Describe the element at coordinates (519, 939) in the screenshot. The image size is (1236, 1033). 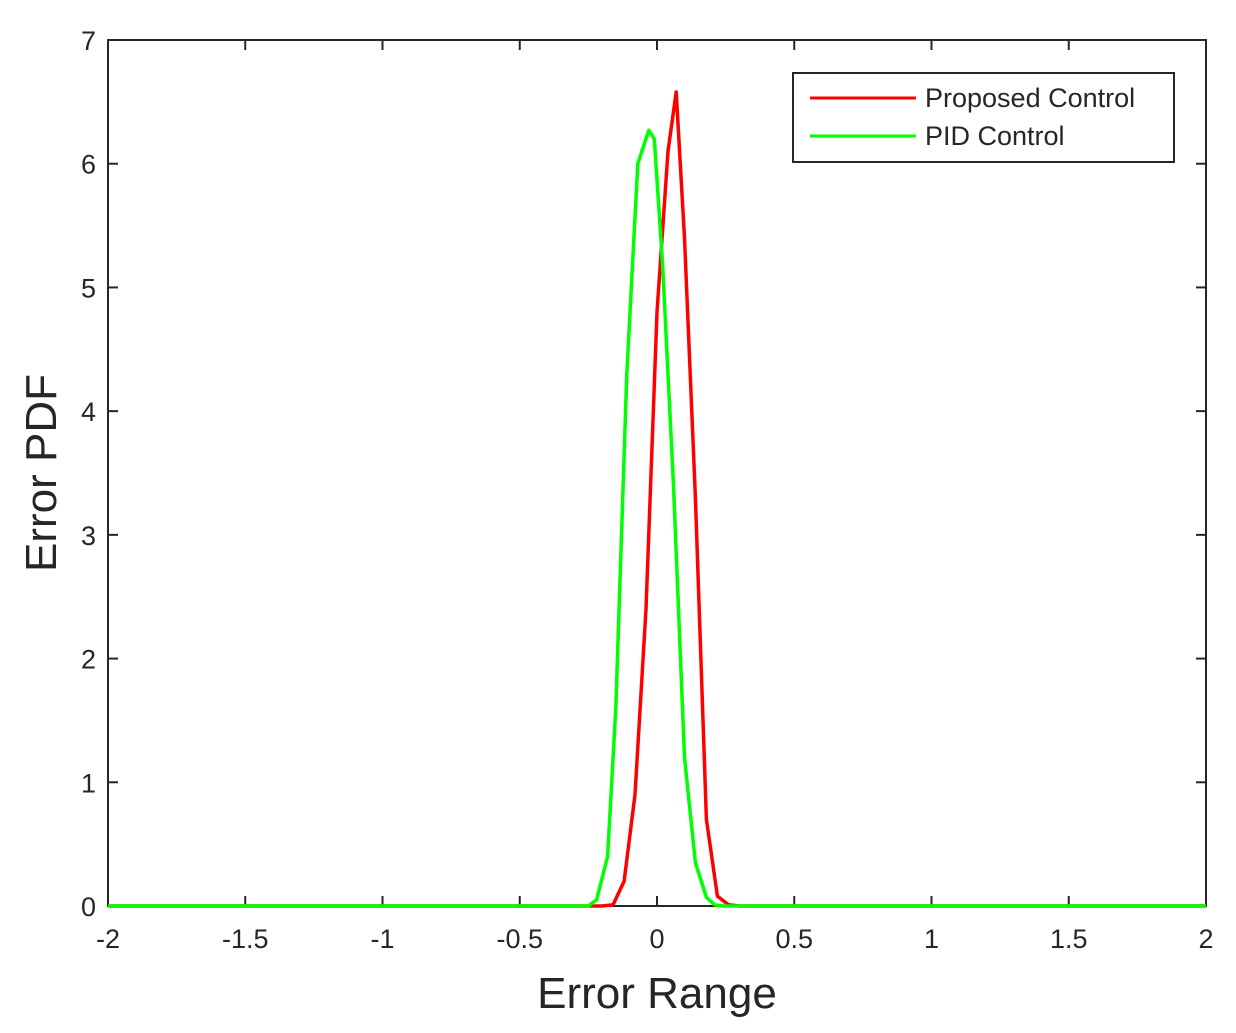
I see `x-tick-label: -0.5` at that location.